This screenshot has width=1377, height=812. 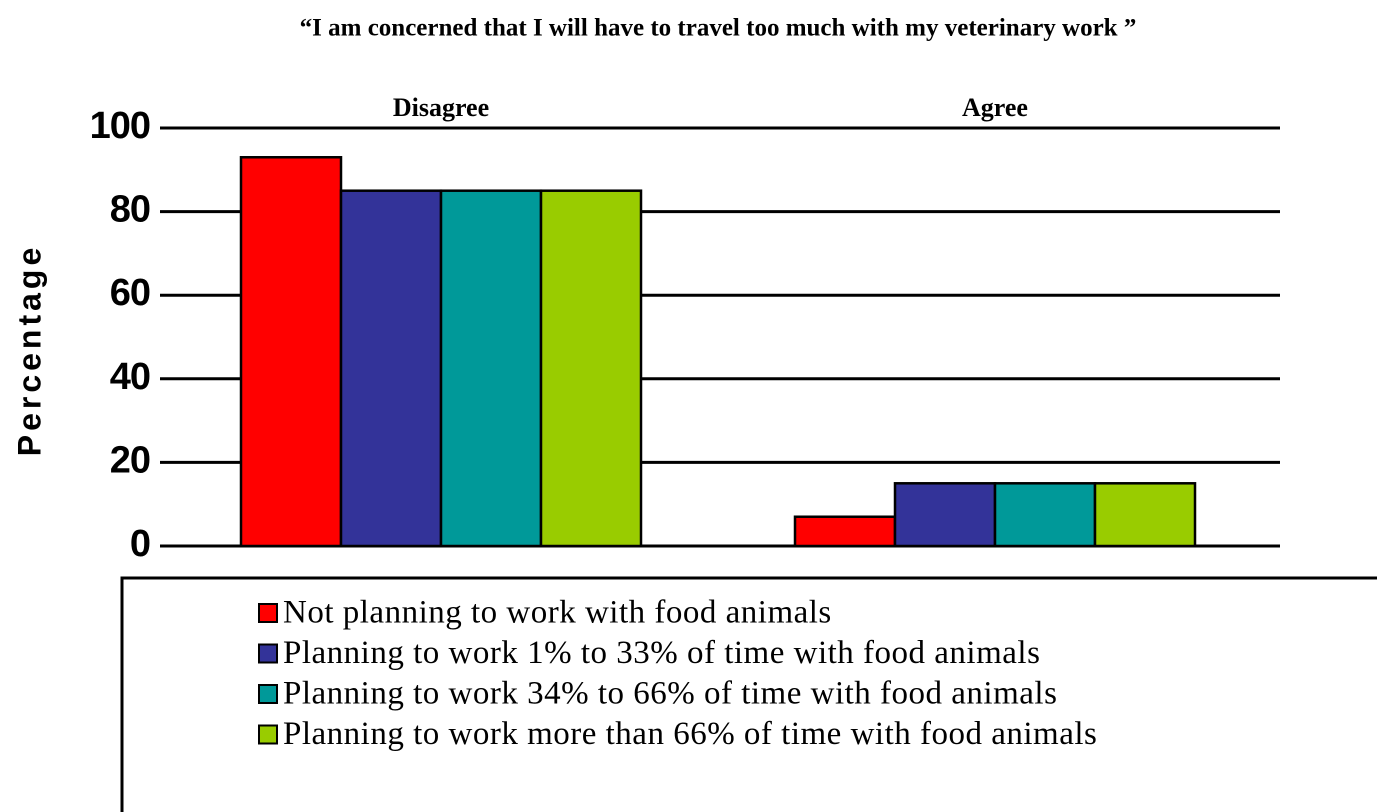 What do you see at coordinates (557, 613) in the screenshot?
I see `legend-label: Not planning to work with food animals` at bounding box center [557, 613].